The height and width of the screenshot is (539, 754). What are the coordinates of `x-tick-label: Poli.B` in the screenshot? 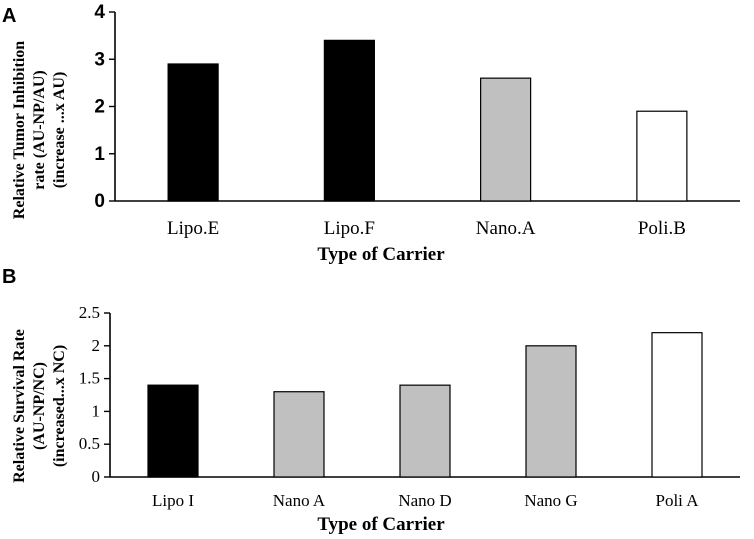 It's located at (662, 228).